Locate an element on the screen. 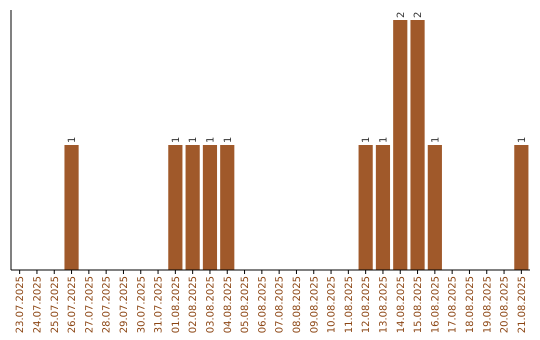 This screenshot has width=540, height=340. x-tick-label: 11.08.2025 is located at coordinates (349, 305).